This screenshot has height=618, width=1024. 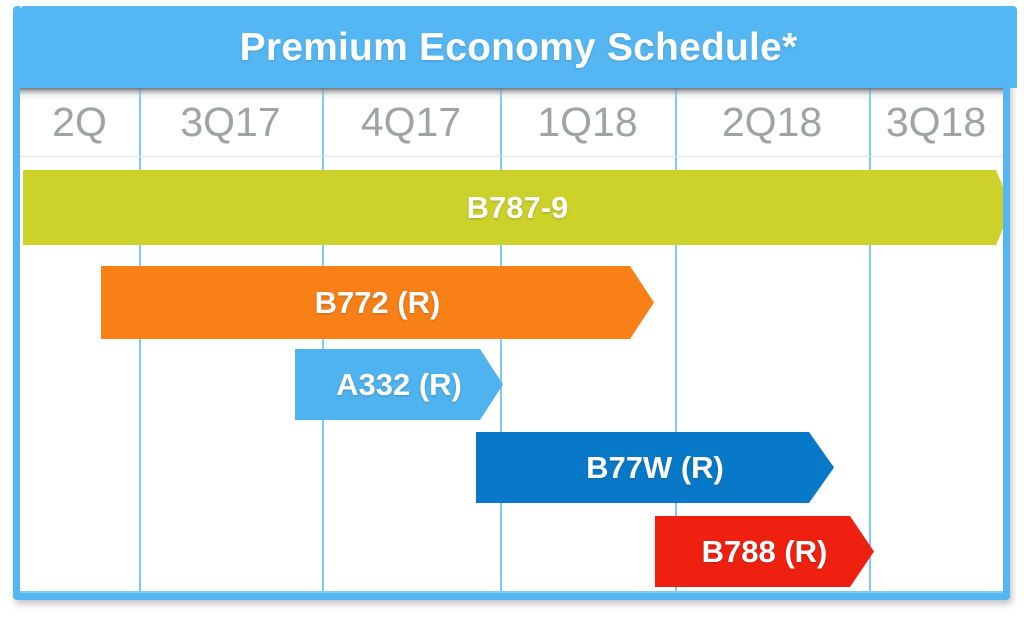 What do you see at coordinates (511, 592) in the screenshot?
I see `footer-rule` at bounding box center [511, 592].